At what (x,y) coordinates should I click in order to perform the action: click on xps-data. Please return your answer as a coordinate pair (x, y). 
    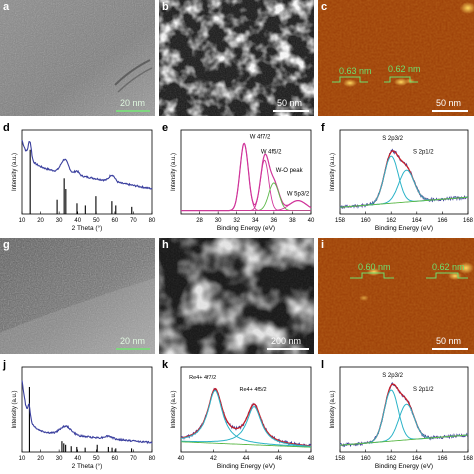
    Looking at the image, I should click on (246, 417).